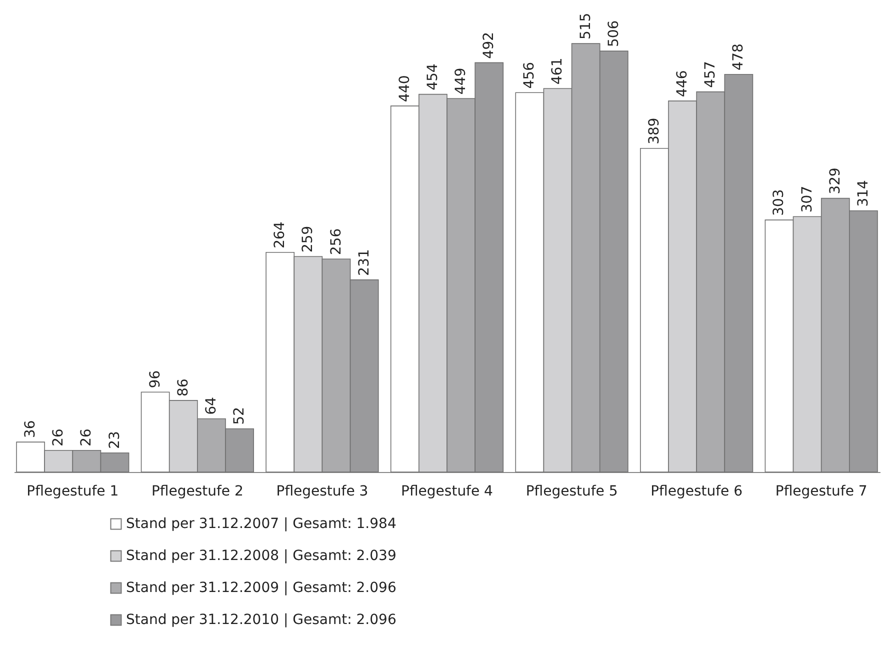  What do you see at coordinates (807, 199) in the screenshot?
I see `data-label: 307` at bounding box center [807, 199].